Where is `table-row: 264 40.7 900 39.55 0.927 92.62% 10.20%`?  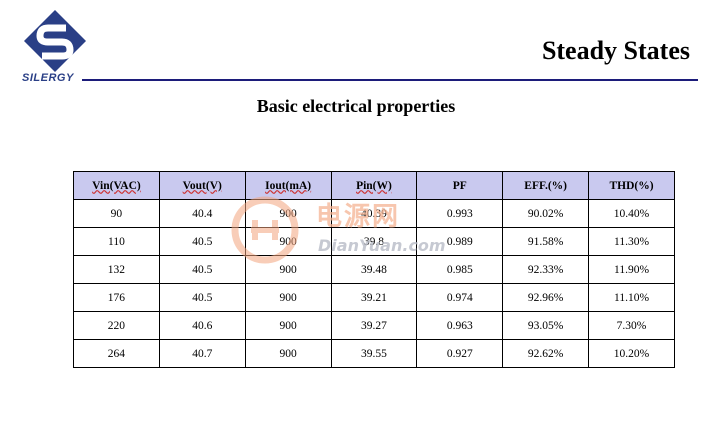 table-row: 264 40.7 900 39.55 0.927 92.62% 10.20% is located at coordinates (374, 353).